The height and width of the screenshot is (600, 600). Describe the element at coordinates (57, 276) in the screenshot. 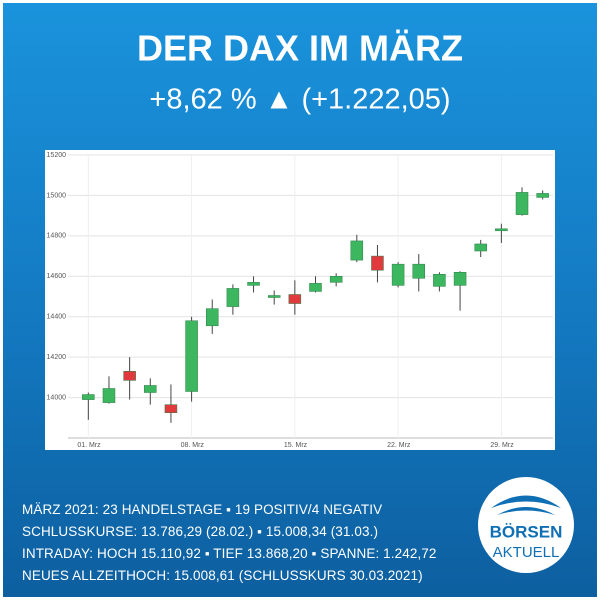

I see `y-tick-label: 14600` at that location.